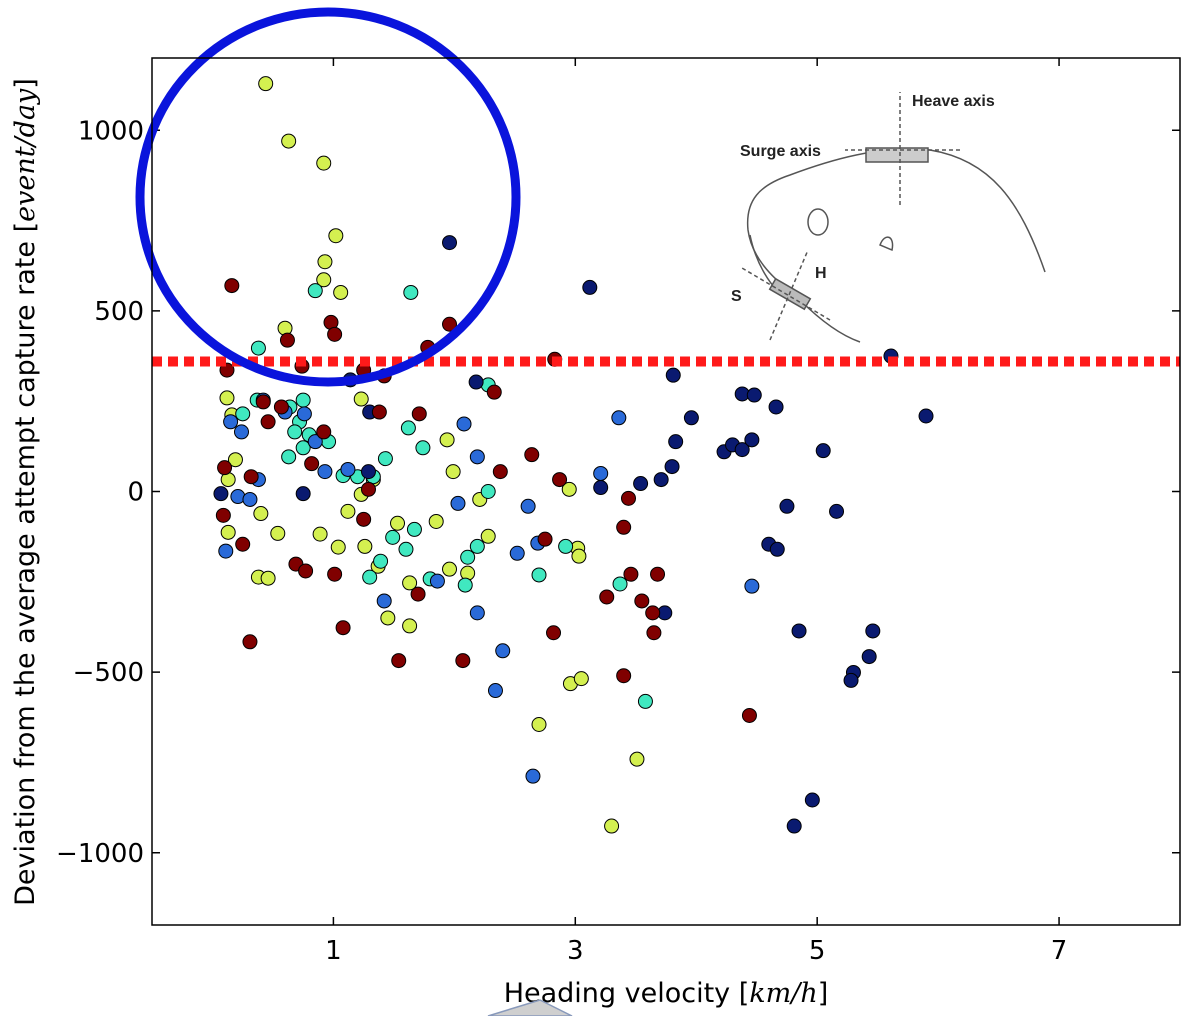 Image resolution: width=1187 pixels, height=1016 pixels. Describe the element at coordinates (666, 993) in the screenshot. I see `x-axis-label: Heading velocity [km/h]` at that location.